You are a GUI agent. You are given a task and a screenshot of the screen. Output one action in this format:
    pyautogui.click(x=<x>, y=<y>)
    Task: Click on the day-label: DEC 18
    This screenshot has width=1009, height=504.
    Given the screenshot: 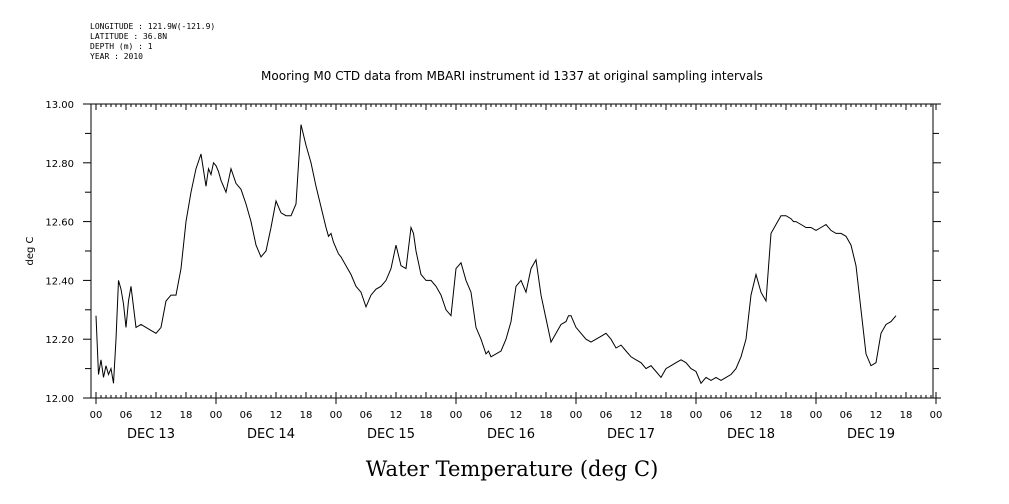 What is the action you would take?
    pyautogui.click(x=751, y=434)
    